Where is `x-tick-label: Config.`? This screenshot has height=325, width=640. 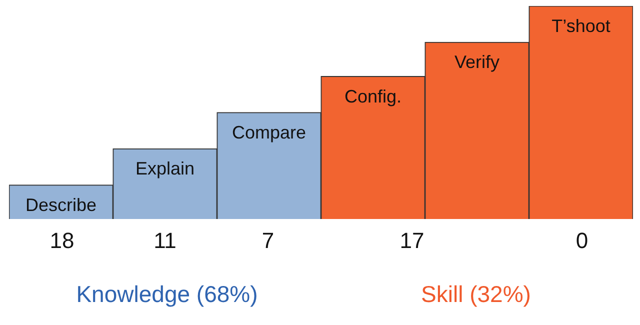
x-tick-label: Config. is located at coordinates (373, 96).